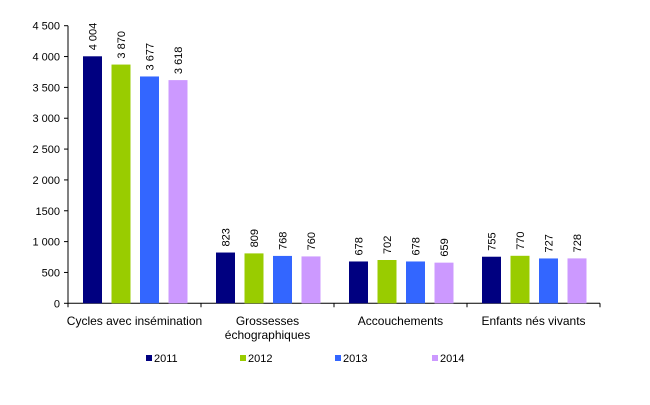 Image resolution: width=650 pixels, height=405 pixels. What do you see at coordinates (338, 358) in the screenshot?
I see `legend-swatch-2013` at bounding box center [338, 358].